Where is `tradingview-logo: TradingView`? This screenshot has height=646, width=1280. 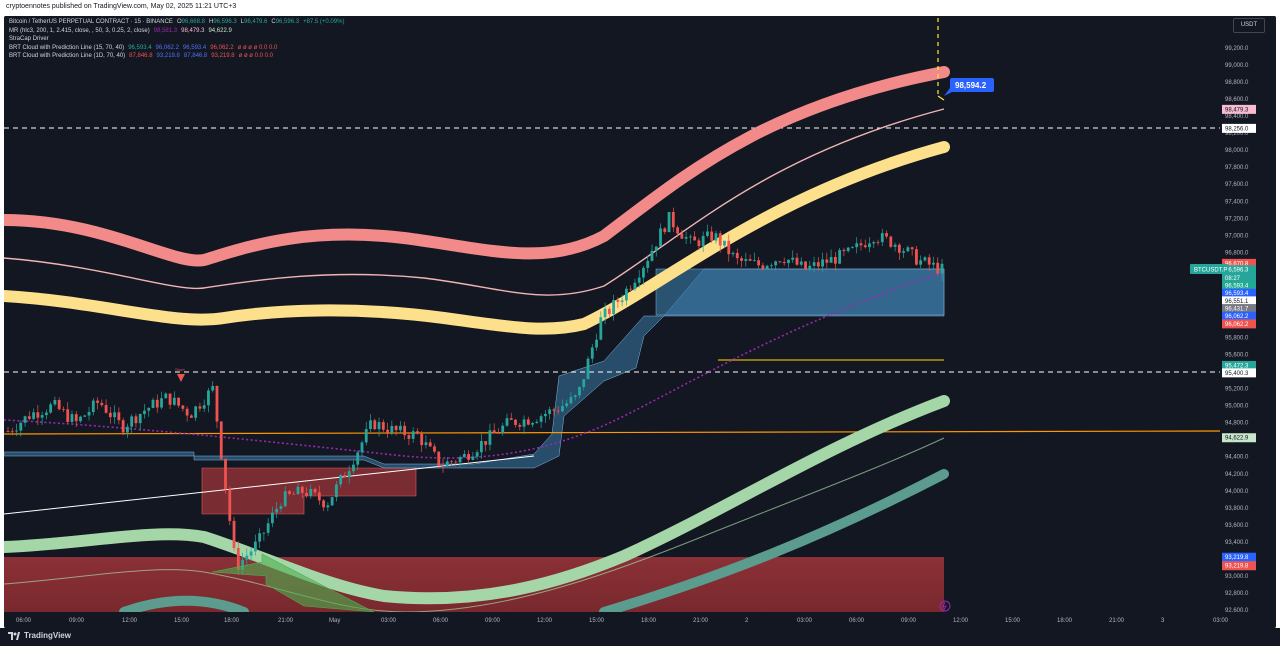
tradingview-logo: TradingView is located at coordinates (39, 635).